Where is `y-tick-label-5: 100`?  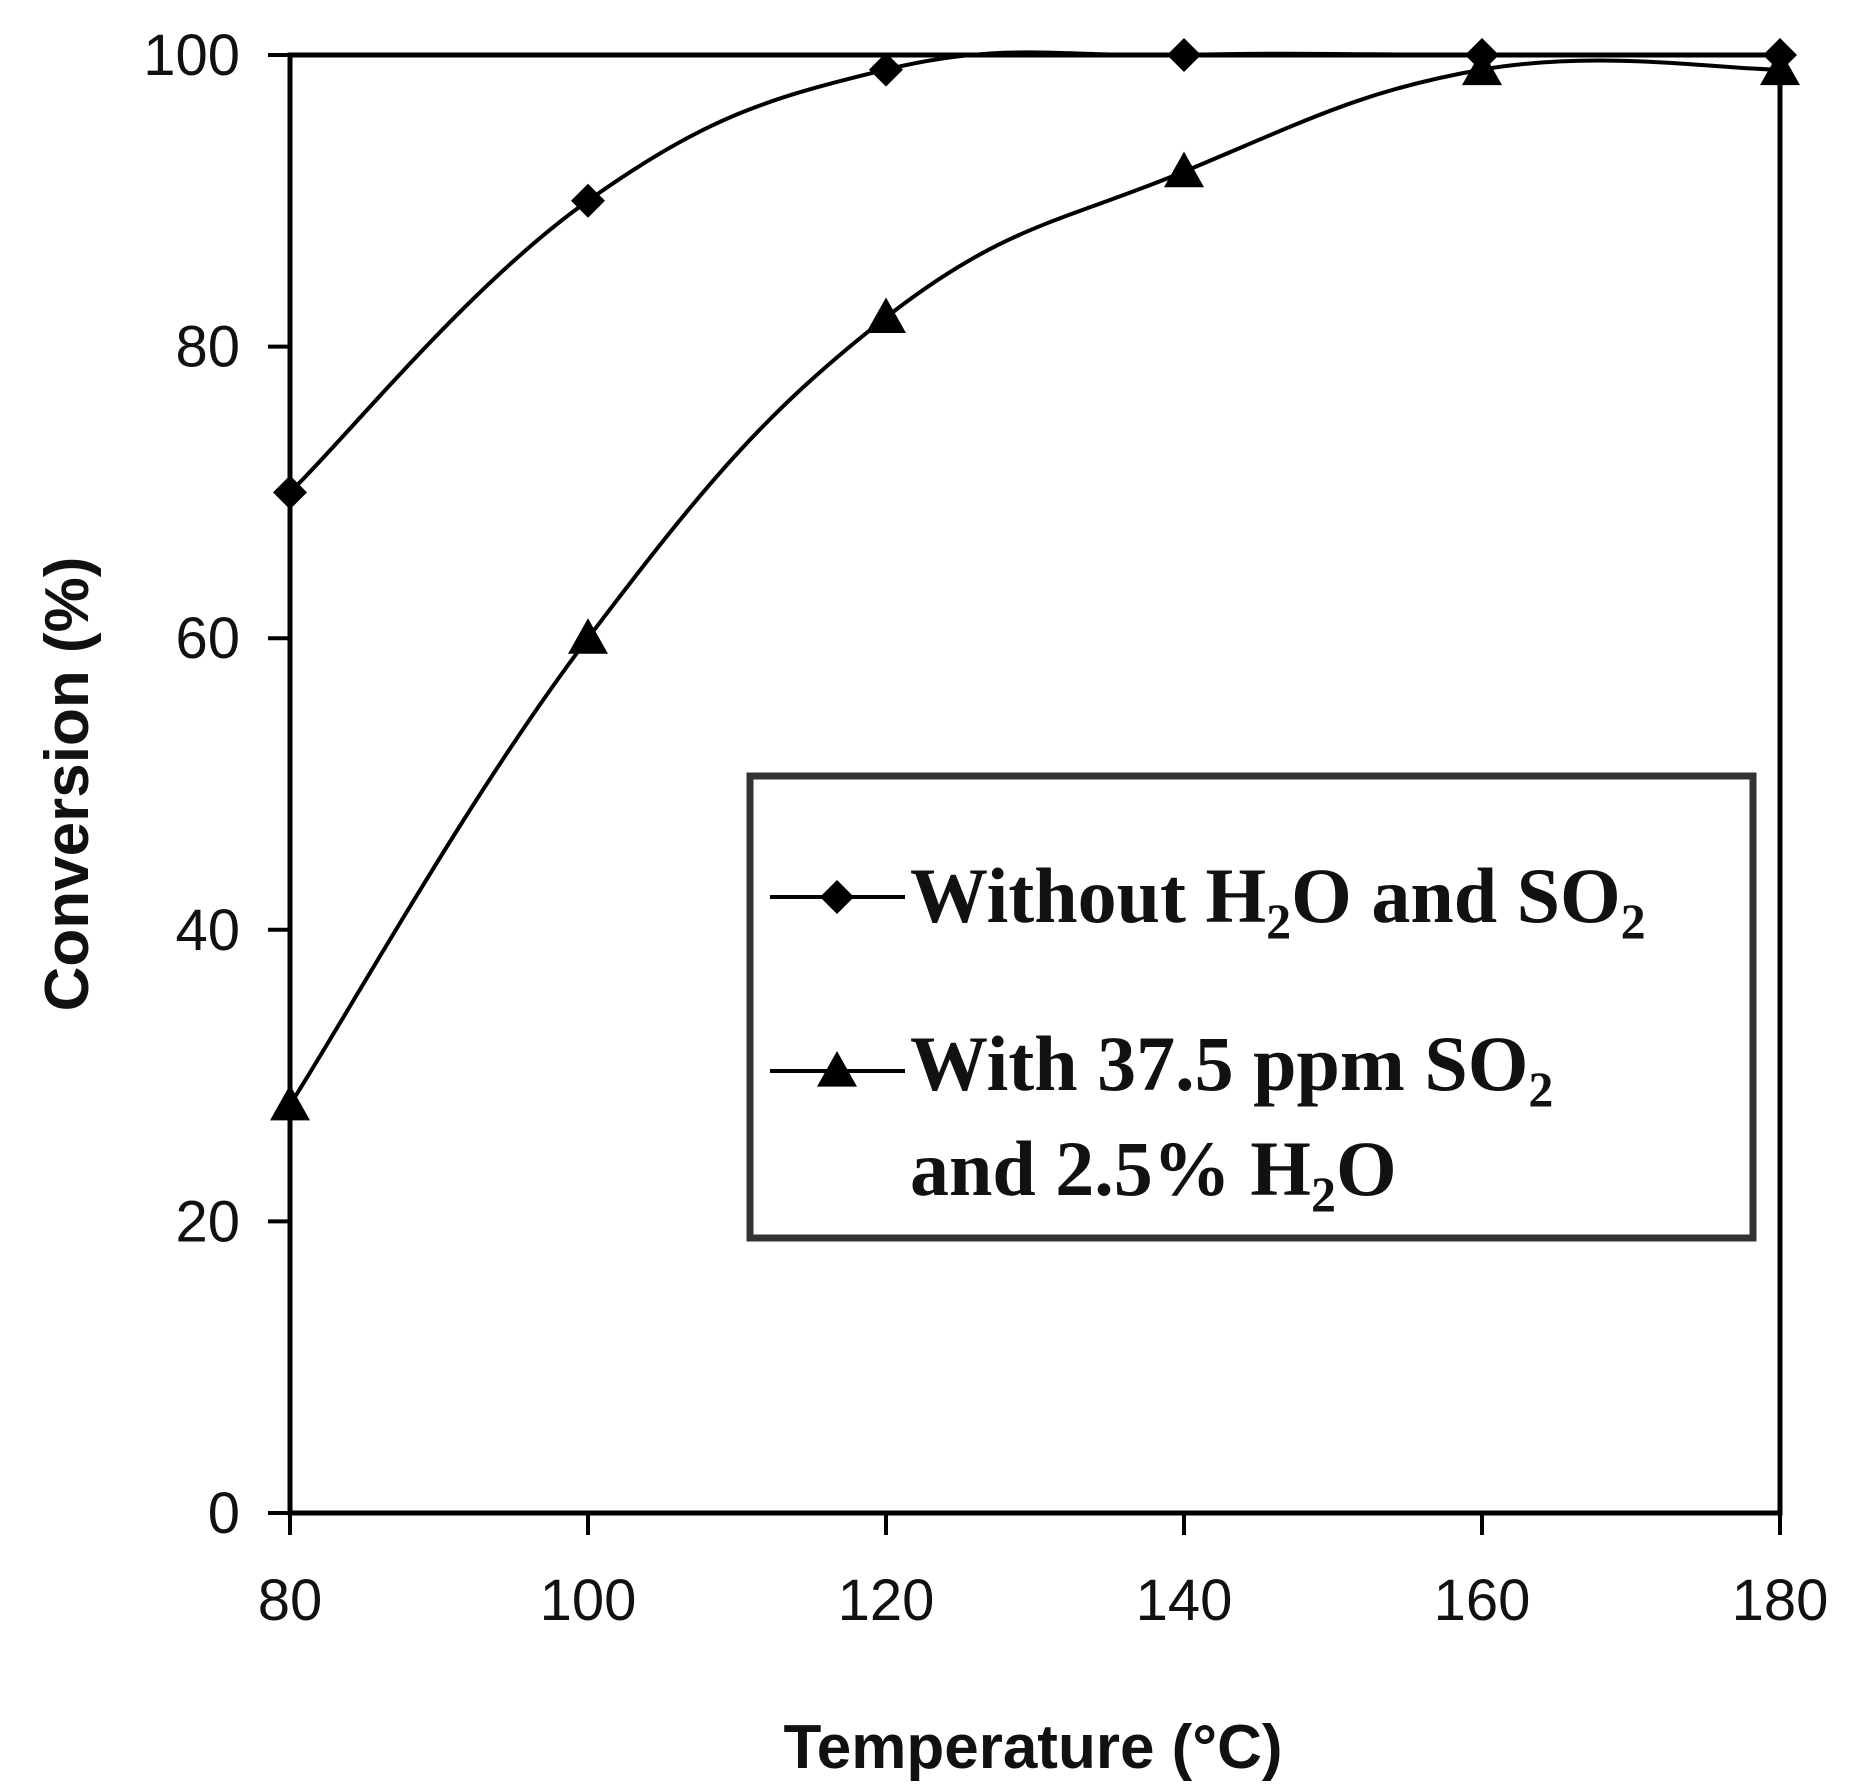 y-tick-label-5: 100 is located at coordinates (191, 55).